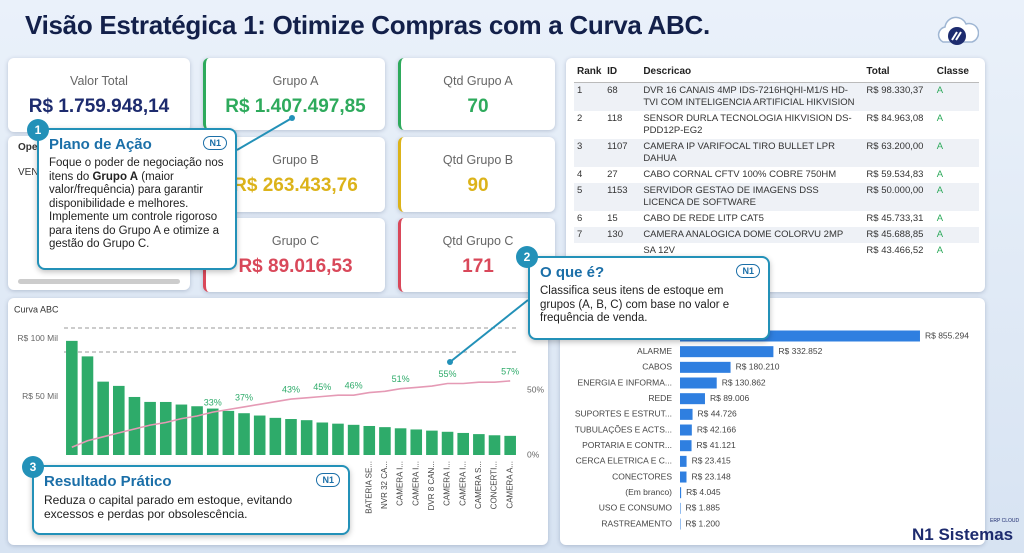 The image size is (1024, 553). I want to click on chart-title: Curva ABC, so click(36, 309).